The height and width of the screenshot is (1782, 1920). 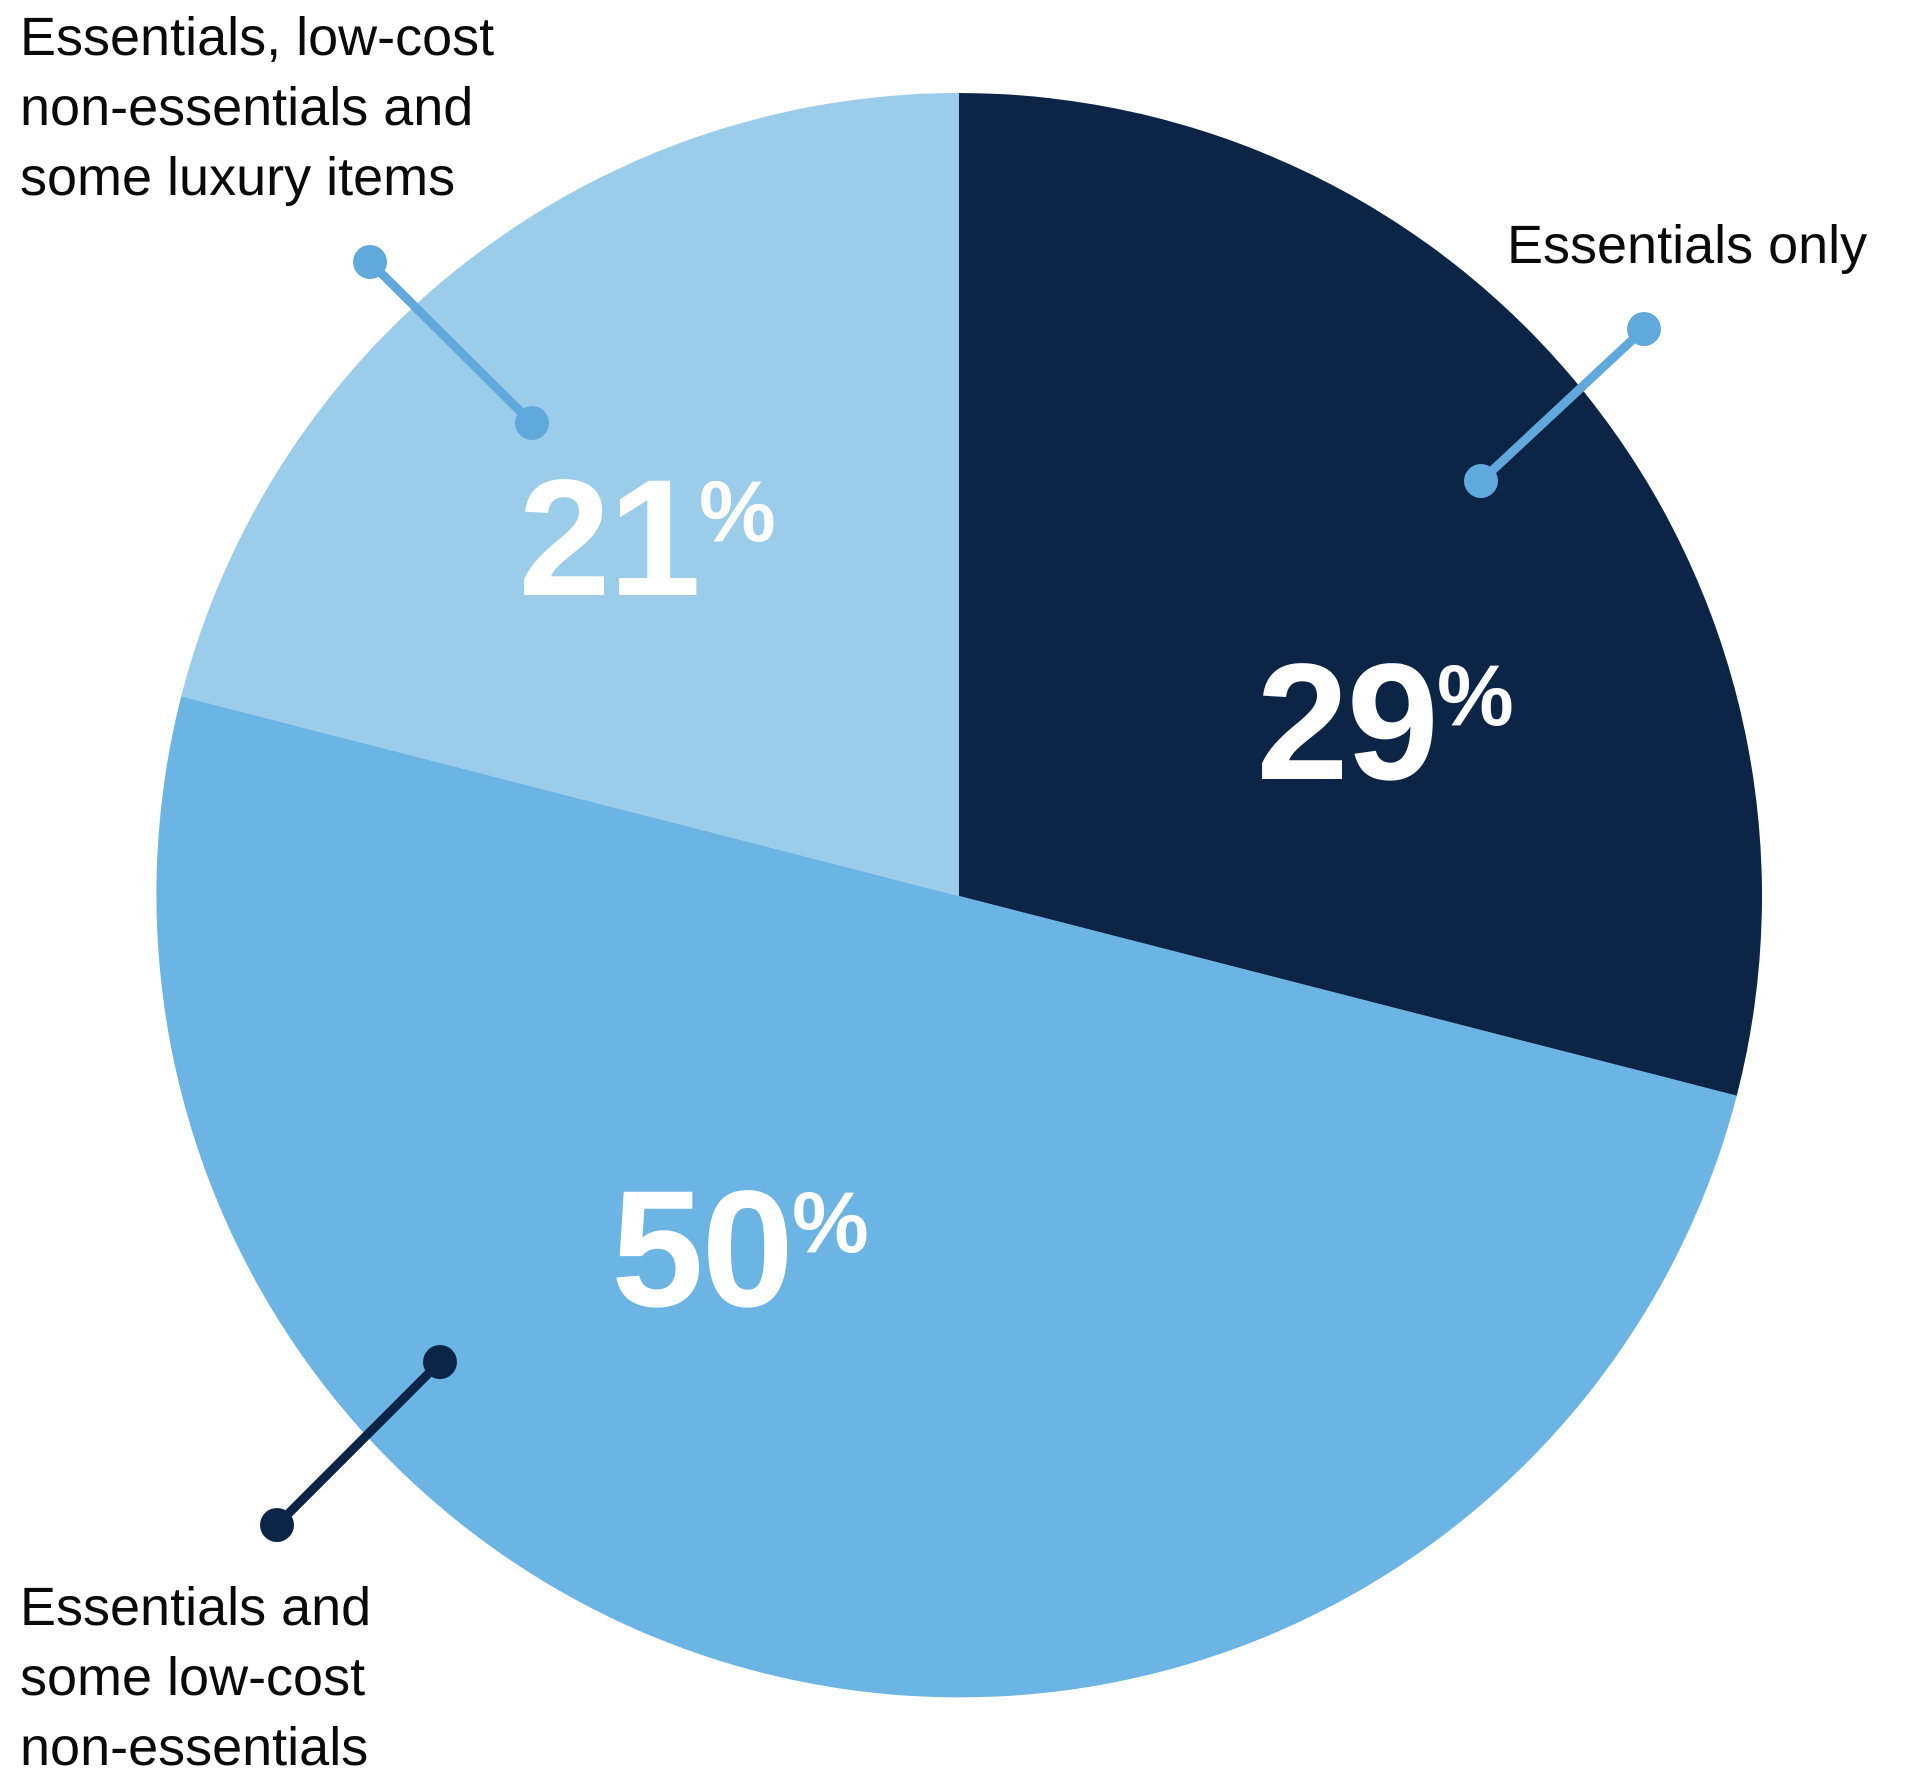 I want to click on label-line: some luxury items, so click(x=238, y=177).